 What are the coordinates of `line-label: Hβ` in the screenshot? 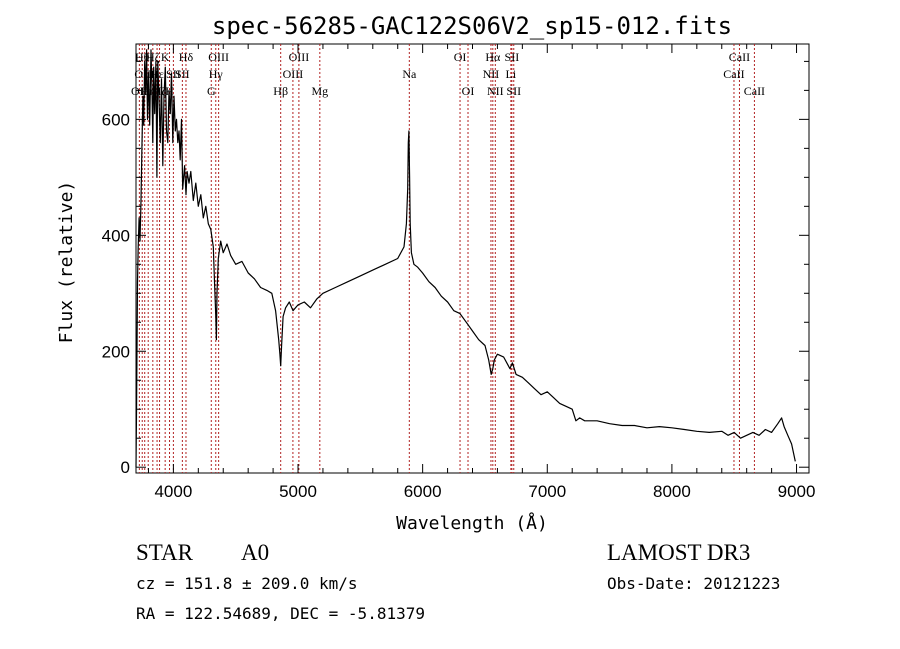 It's located at (280, 91).